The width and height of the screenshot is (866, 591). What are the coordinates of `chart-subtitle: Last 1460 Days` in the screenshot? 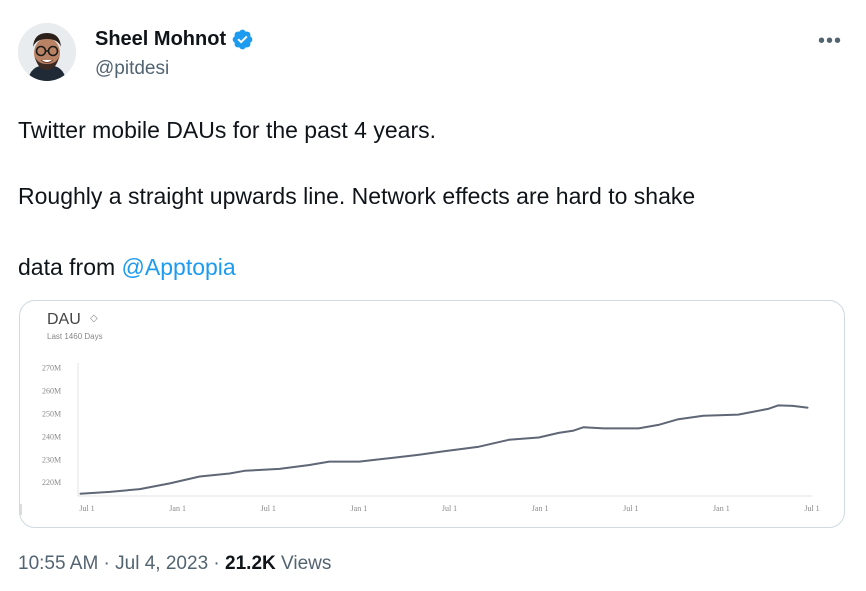 It's located at (75, 336).